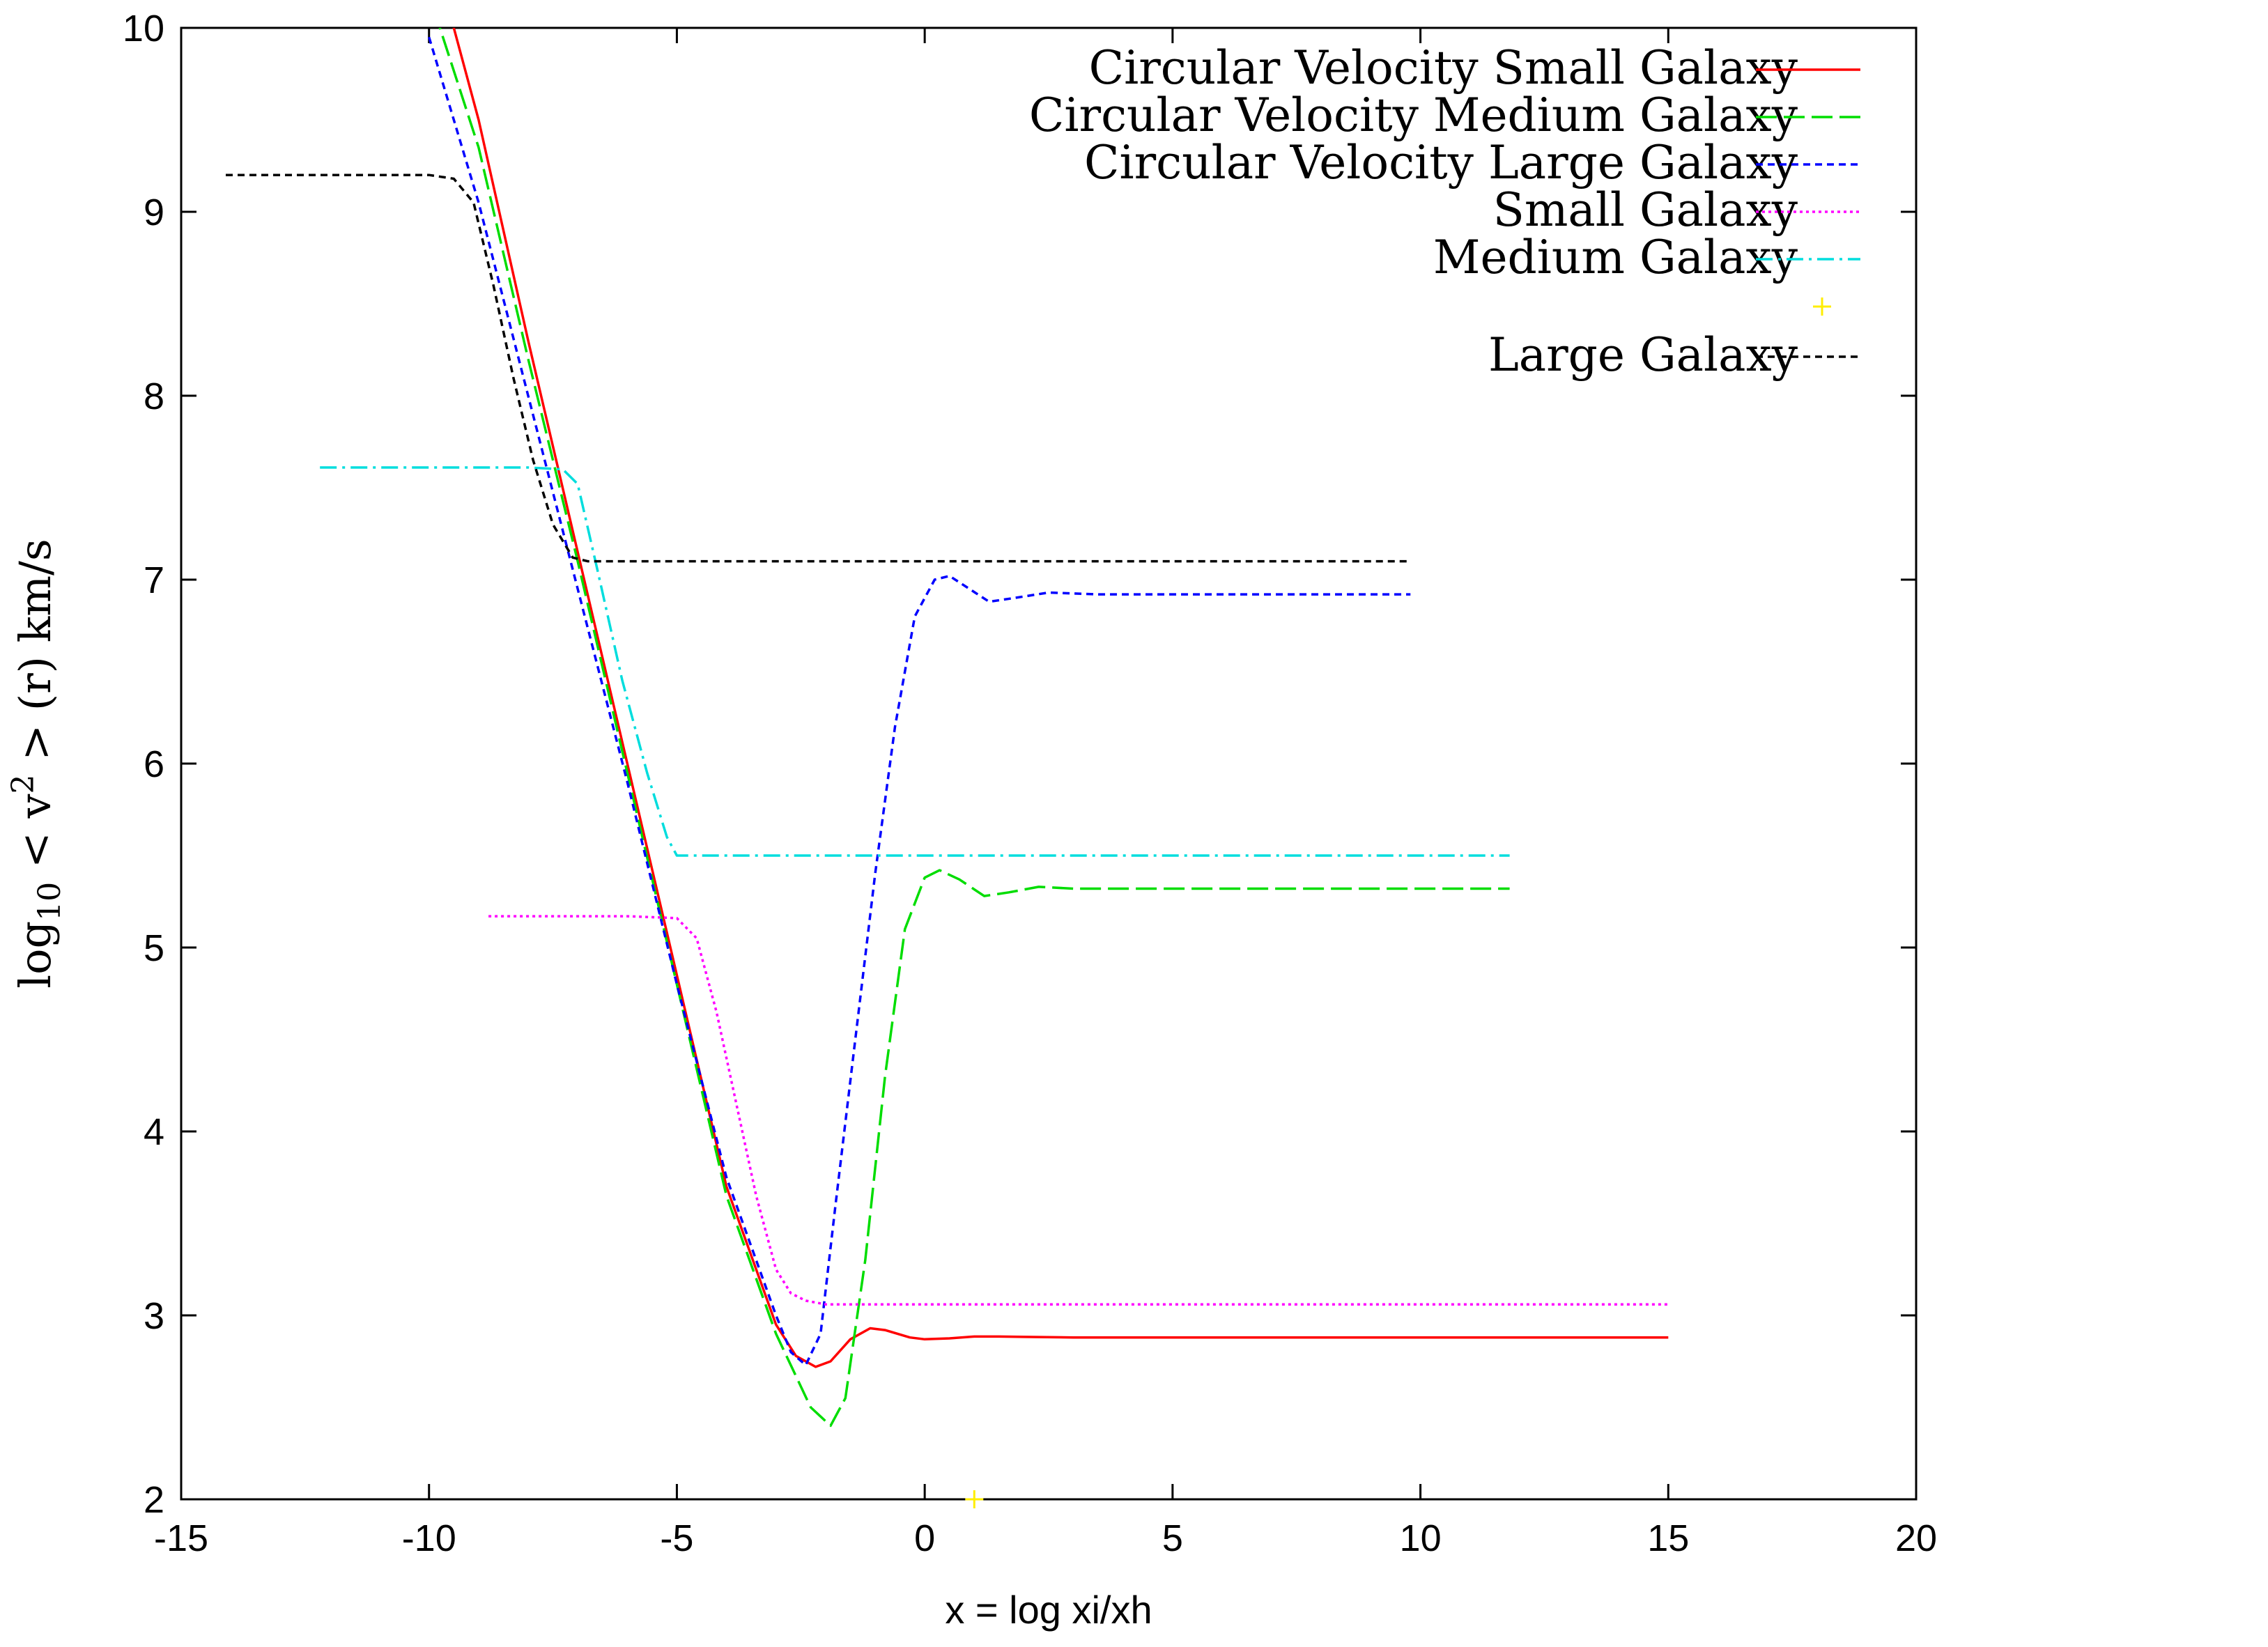  I want to click on x-tick-label: 0, so click(924, 1538).